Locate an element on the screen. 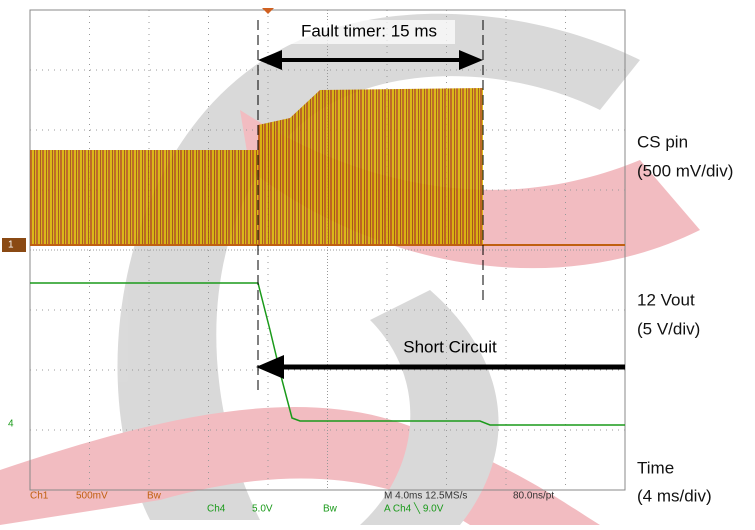 The image size is (755, 530). ch4-marker: 4 is located at coordinates (11, 424).